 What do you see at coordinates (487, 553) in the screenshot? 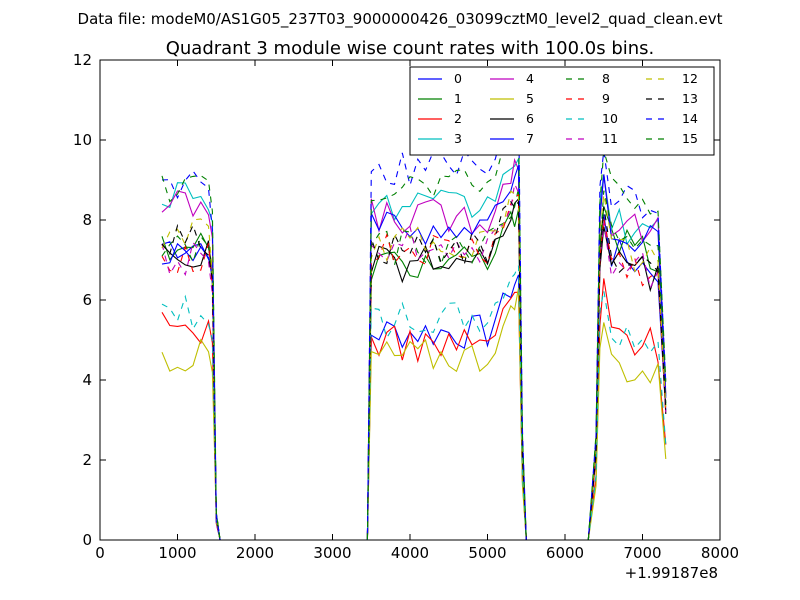
I see `x-tick-label: 5000` at bounding box center [487, 553].